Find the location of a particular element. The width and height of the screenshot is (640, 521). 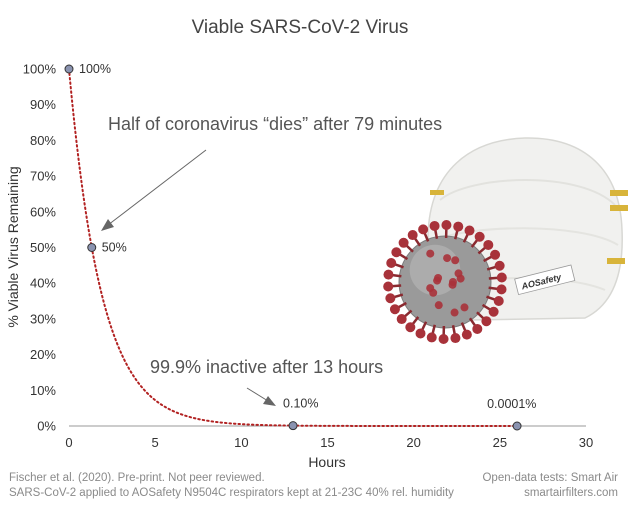

y-axis-label: % Viable Virus Remaining is located at coordinates (13, 246).